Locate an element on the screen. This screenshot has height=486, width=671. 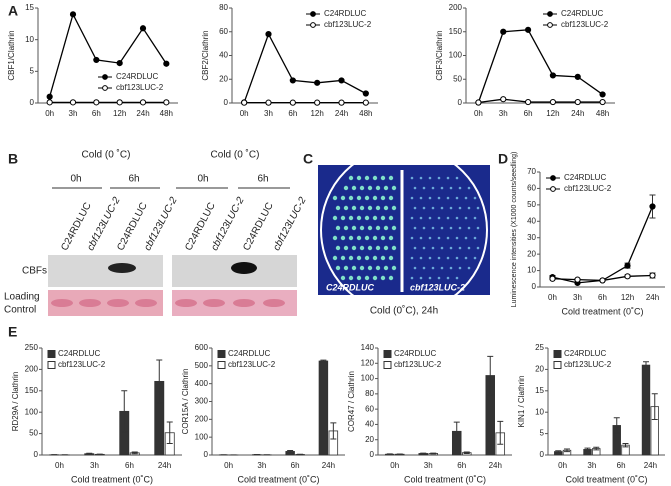
row-label: Loading is located at coordinates (22, 297).